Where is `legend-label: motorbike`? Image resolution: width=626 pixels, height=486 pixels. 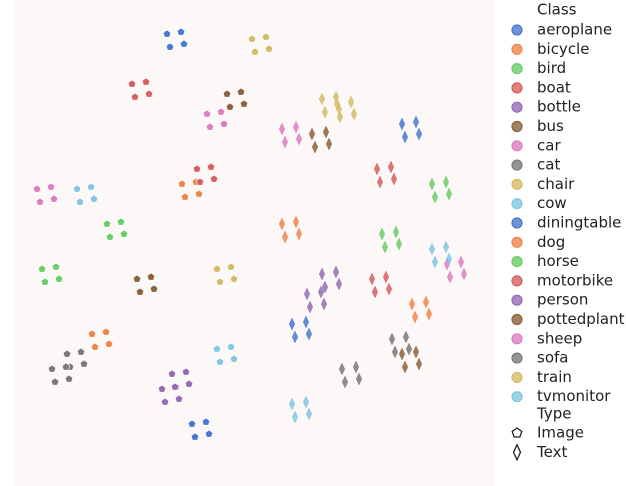 legend-label: motorbike is located at coordinates (575, 280).